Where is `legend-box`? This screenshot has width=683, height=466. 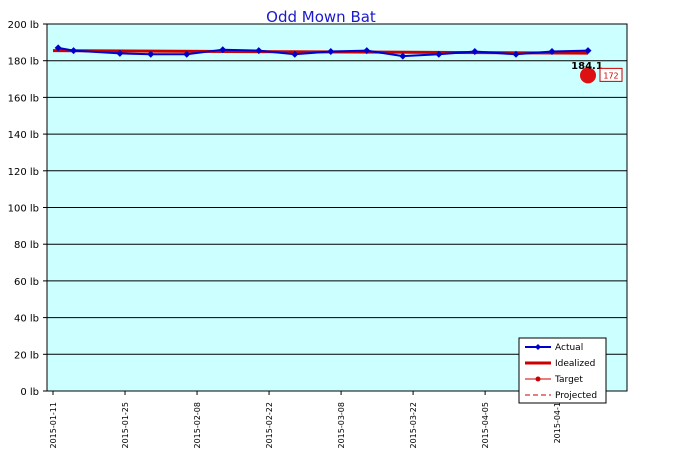 legend-box is located at coordinates (562, 370).